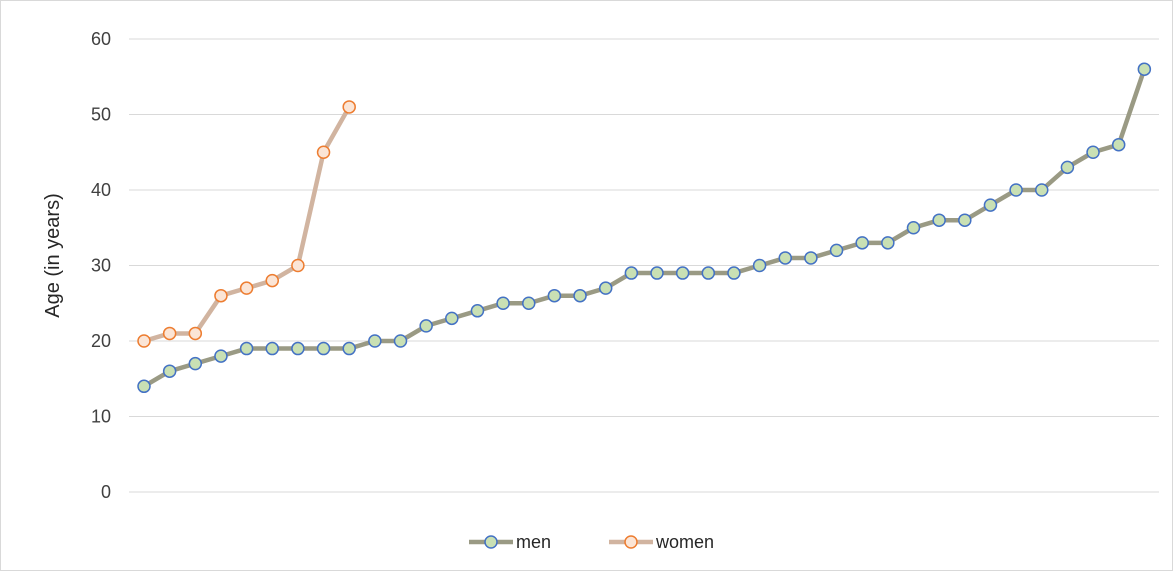 This screenshot has width=1173, height=572. What do you see at coordinates (101, 190) in the screenshot?
I see `y-tick-label: 40` at bounding box center [101, 190].